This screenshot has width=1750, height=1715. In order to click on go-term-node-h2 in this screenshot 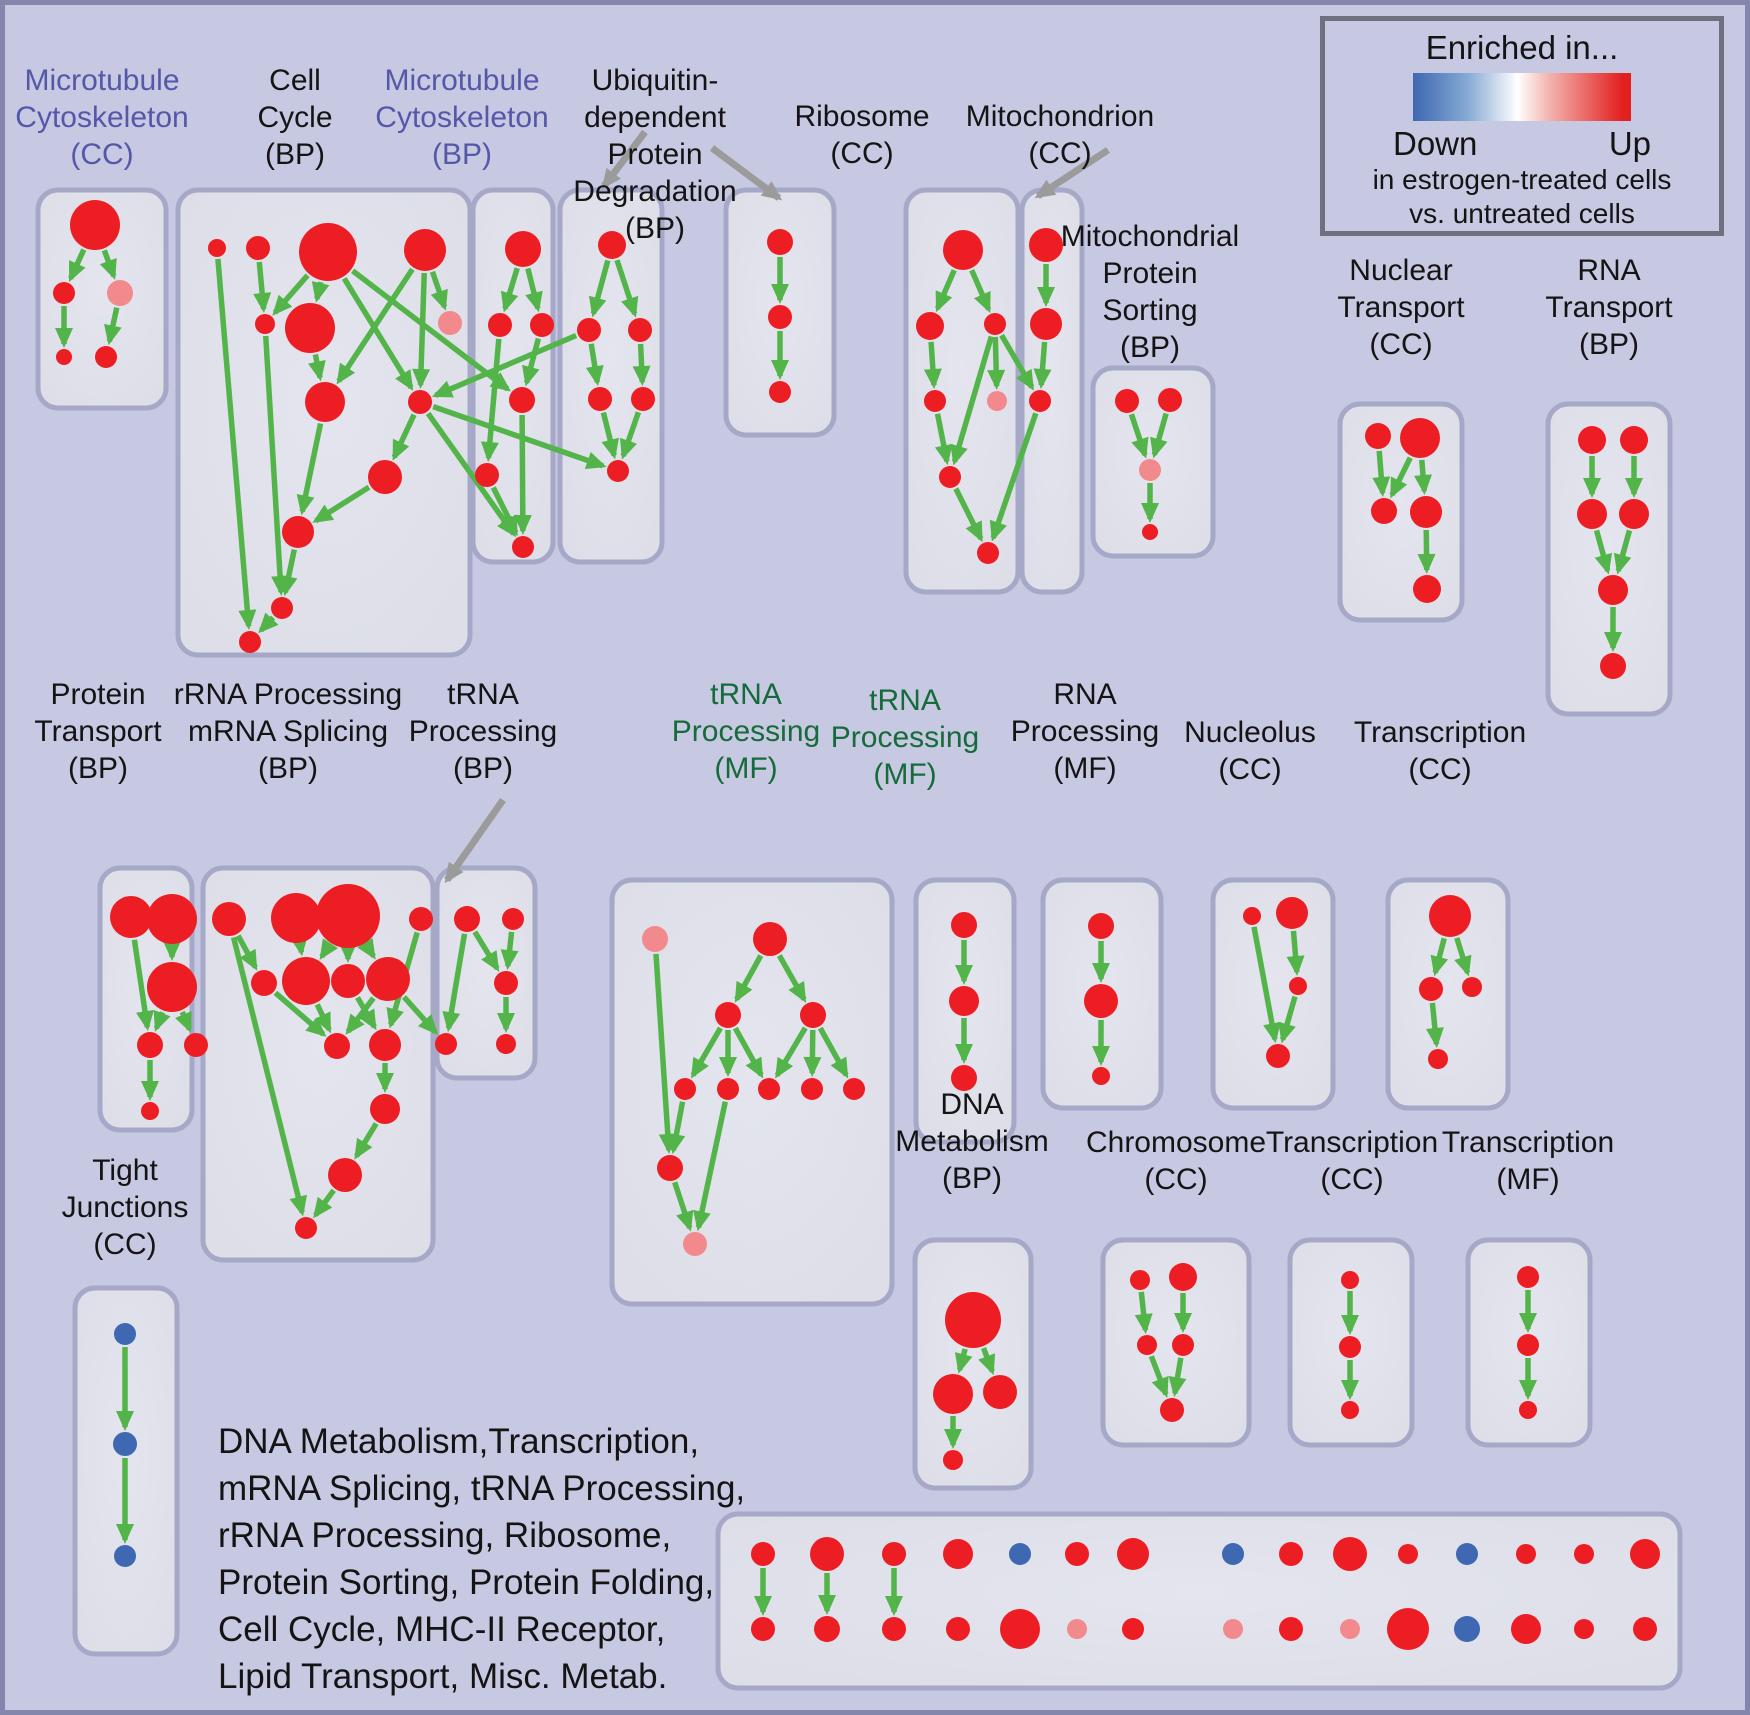, I will do `click(1170, 400)`.